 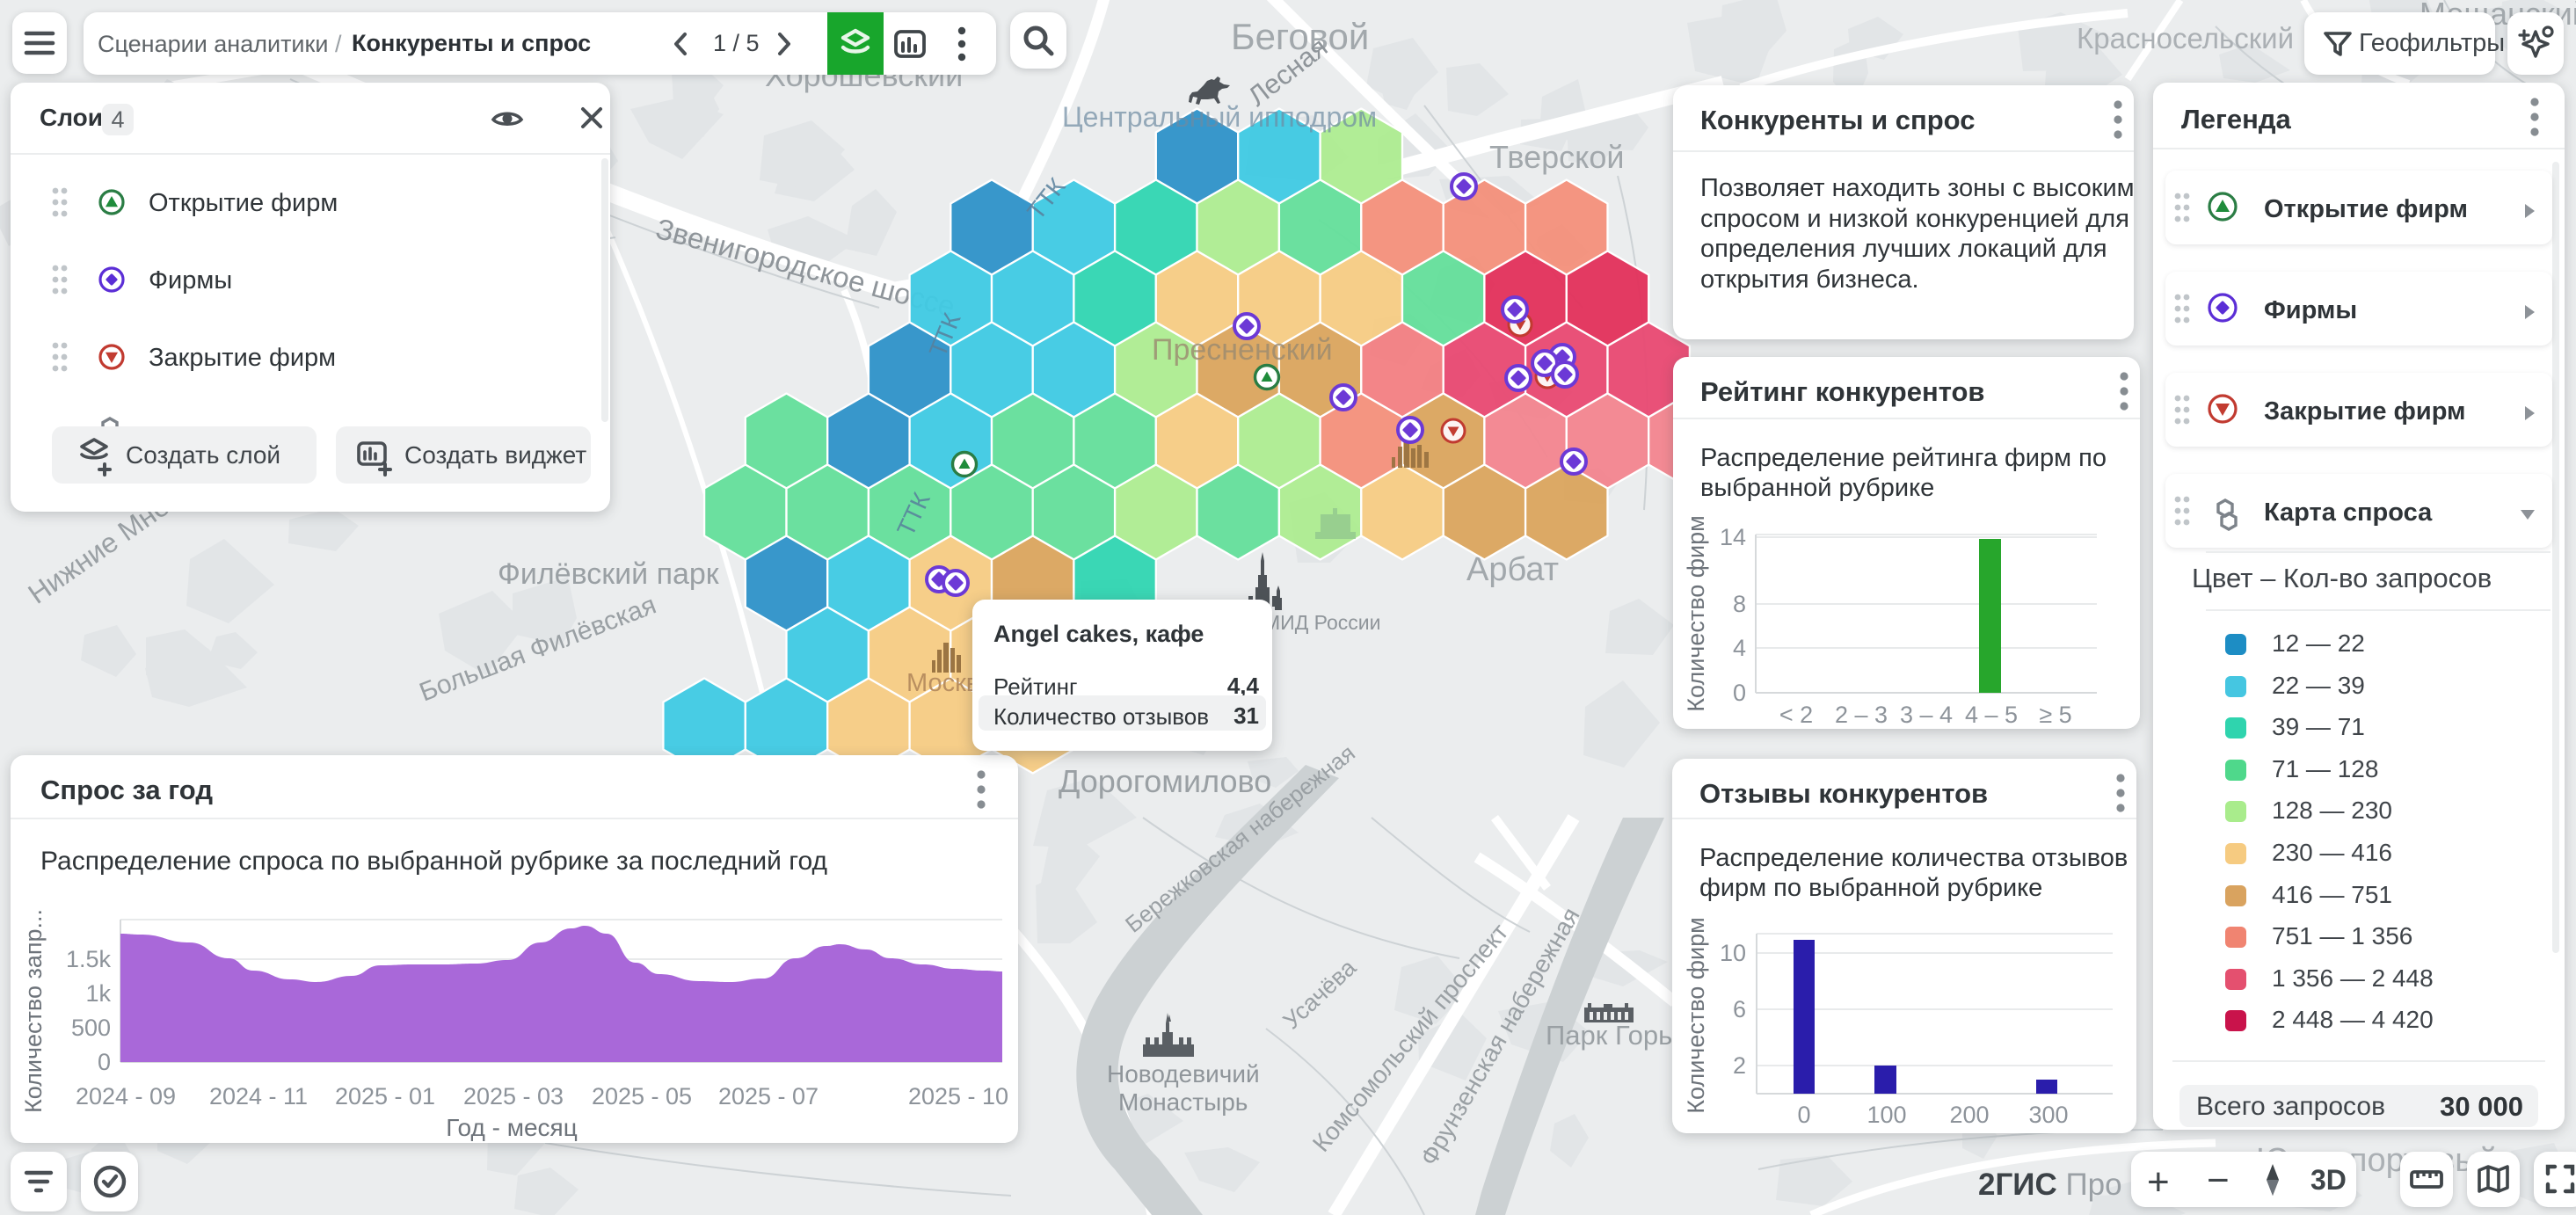 What do you see at coordinates (1556, 157) in the screenshot?
I see `svg-text: Тверской` at bounding box center [1556, 157].